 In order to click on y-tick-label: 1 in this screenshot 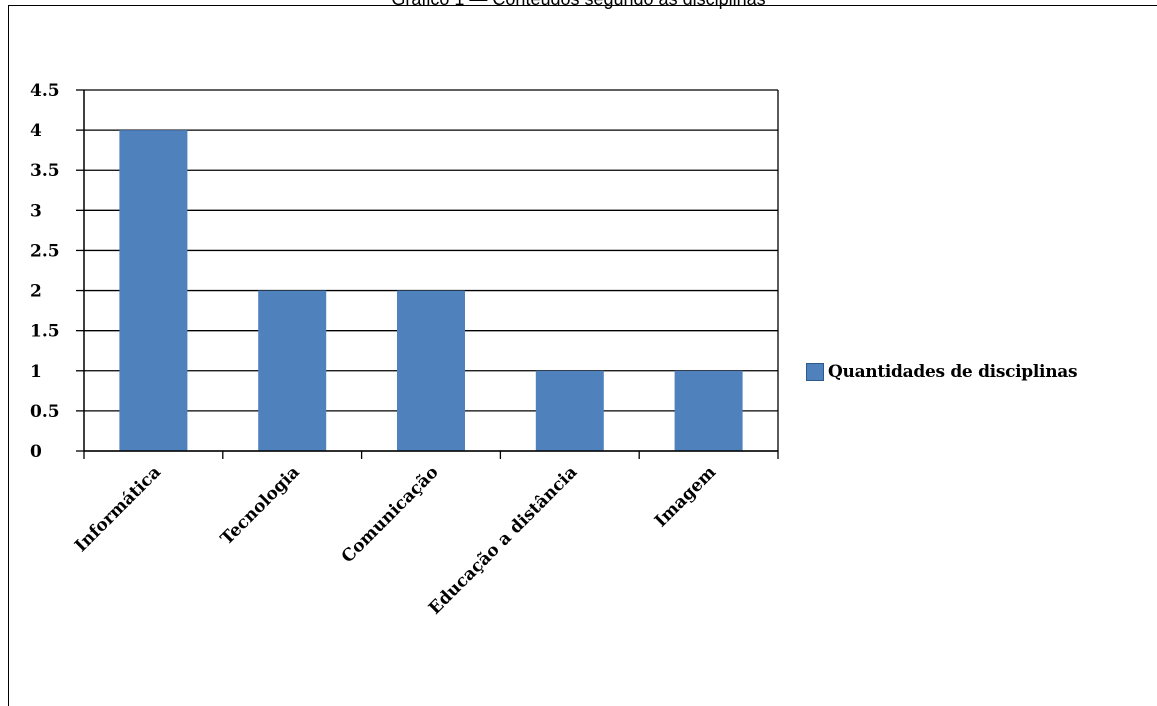, I will do `click(36, 372)`.